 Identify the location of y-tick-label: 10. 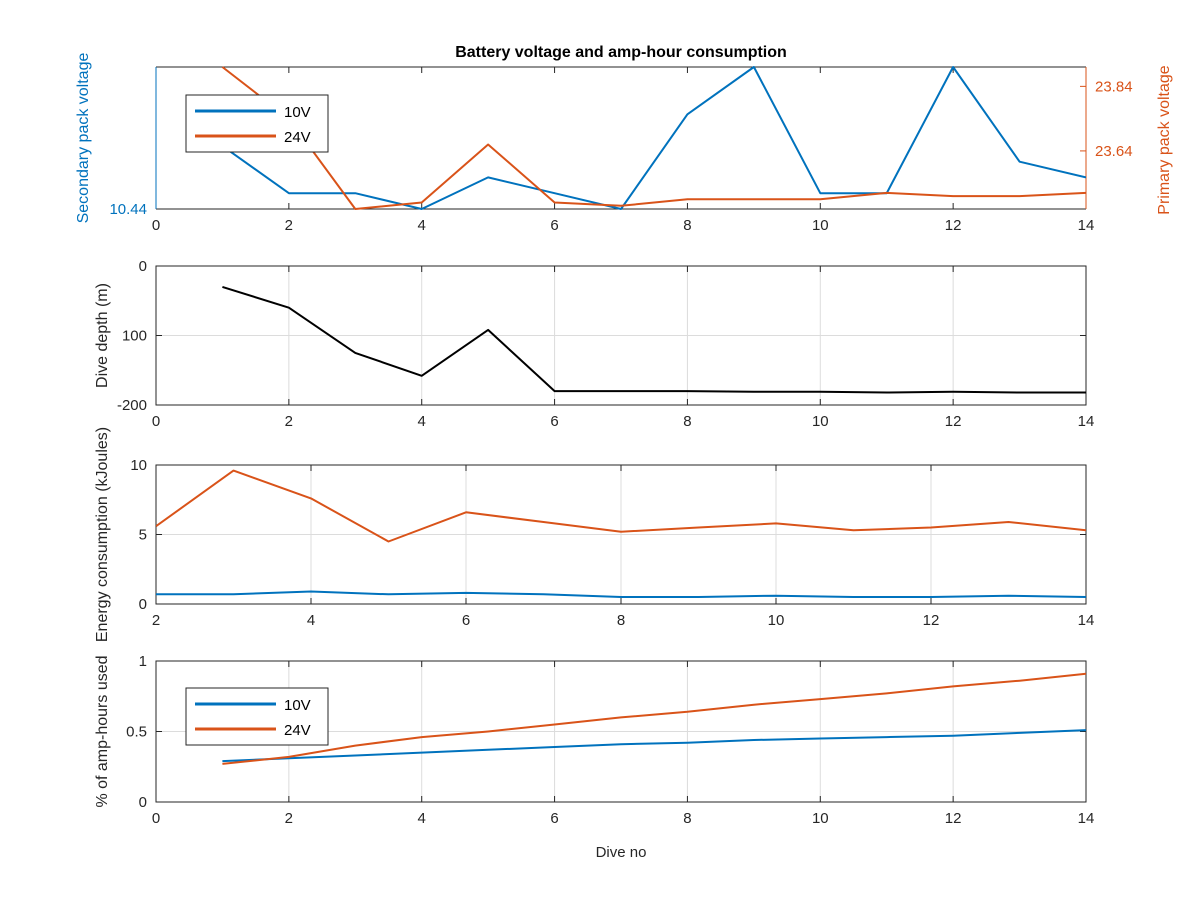
(138, 465).